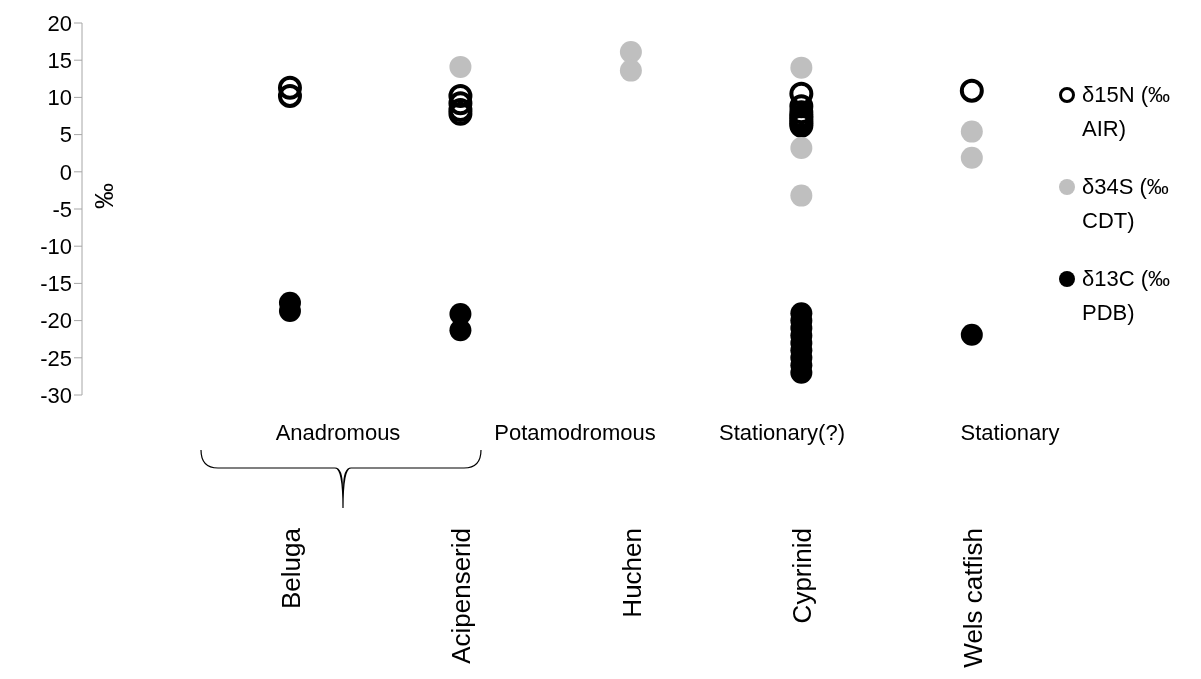 The height and width of the screenshot is (679, 1201). Describe the element at coordinates (290, 568) in the screenshot. I see `x-tick-label: Beluga` at that location.